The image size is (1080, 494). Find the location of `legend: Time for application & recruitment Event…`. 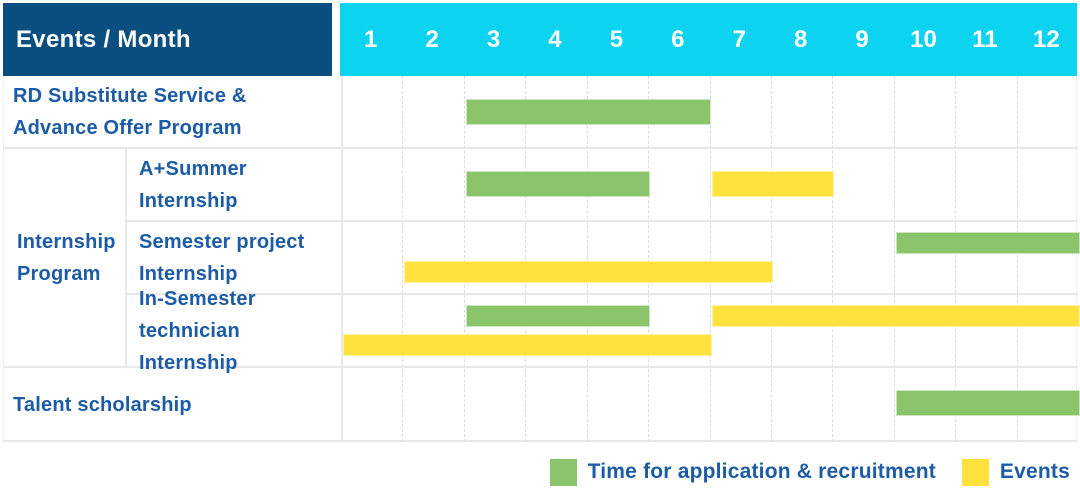

legend: Time for application & recruitment Event… is located at coordinates (809, 472).